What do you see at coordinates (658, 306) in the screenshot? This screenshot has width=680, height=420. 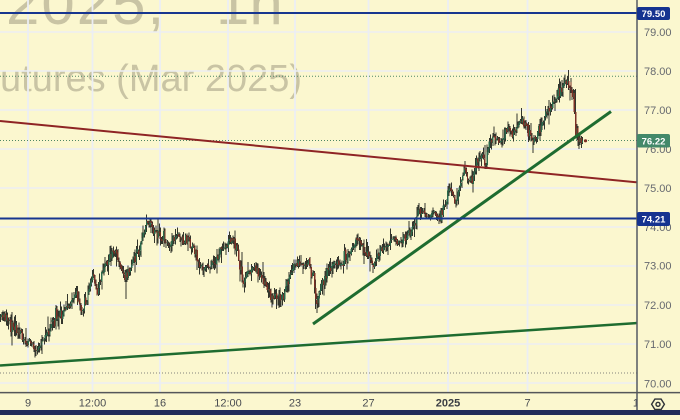 I see `svg-text: 72.00` at bounding box center [658, 306].